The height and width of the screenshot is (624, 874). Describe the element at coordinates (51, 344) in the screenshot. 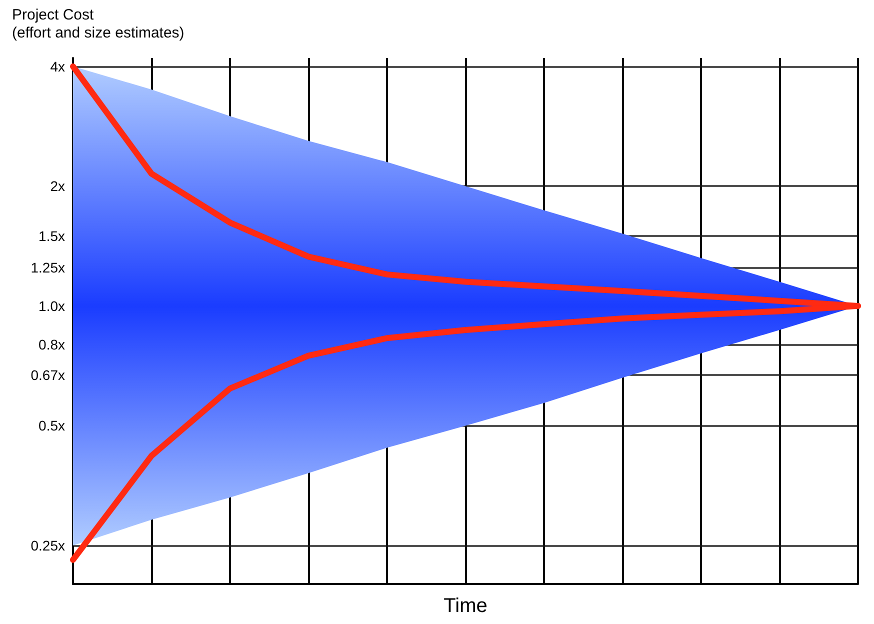

I see `y-tick-label: 0.8x` at that location.